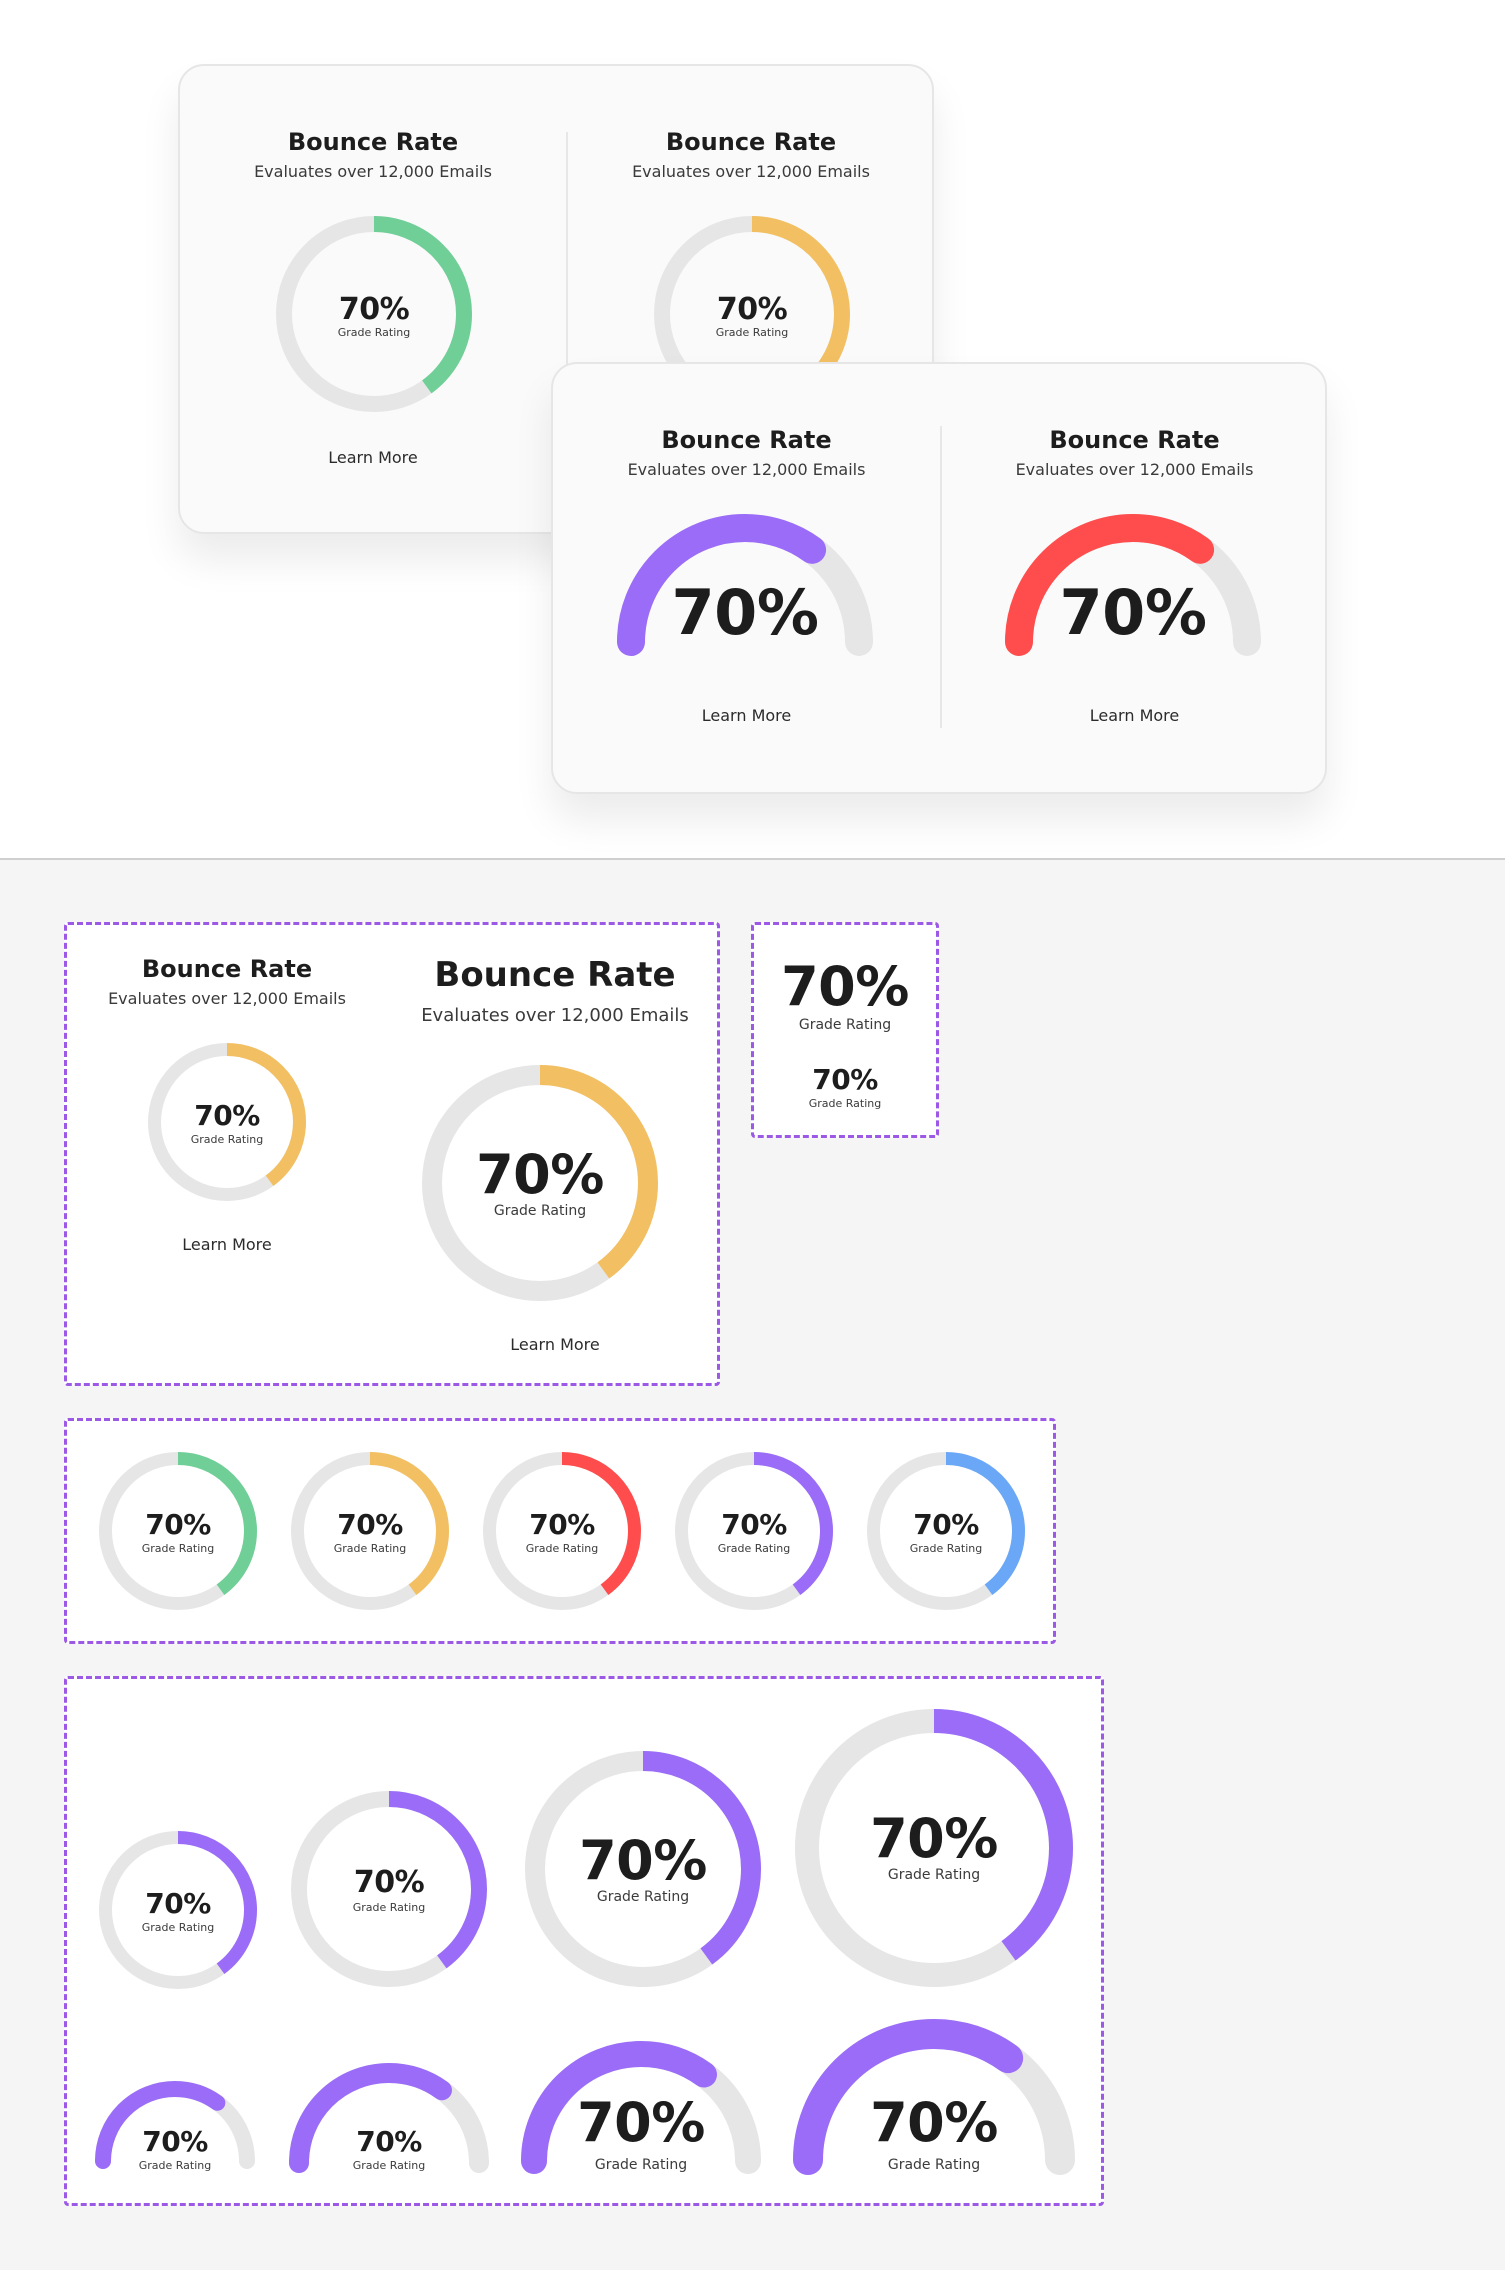 The height and width of the screenshot is (2270, 1505). I want to click on section-divider, so click(752, 859).